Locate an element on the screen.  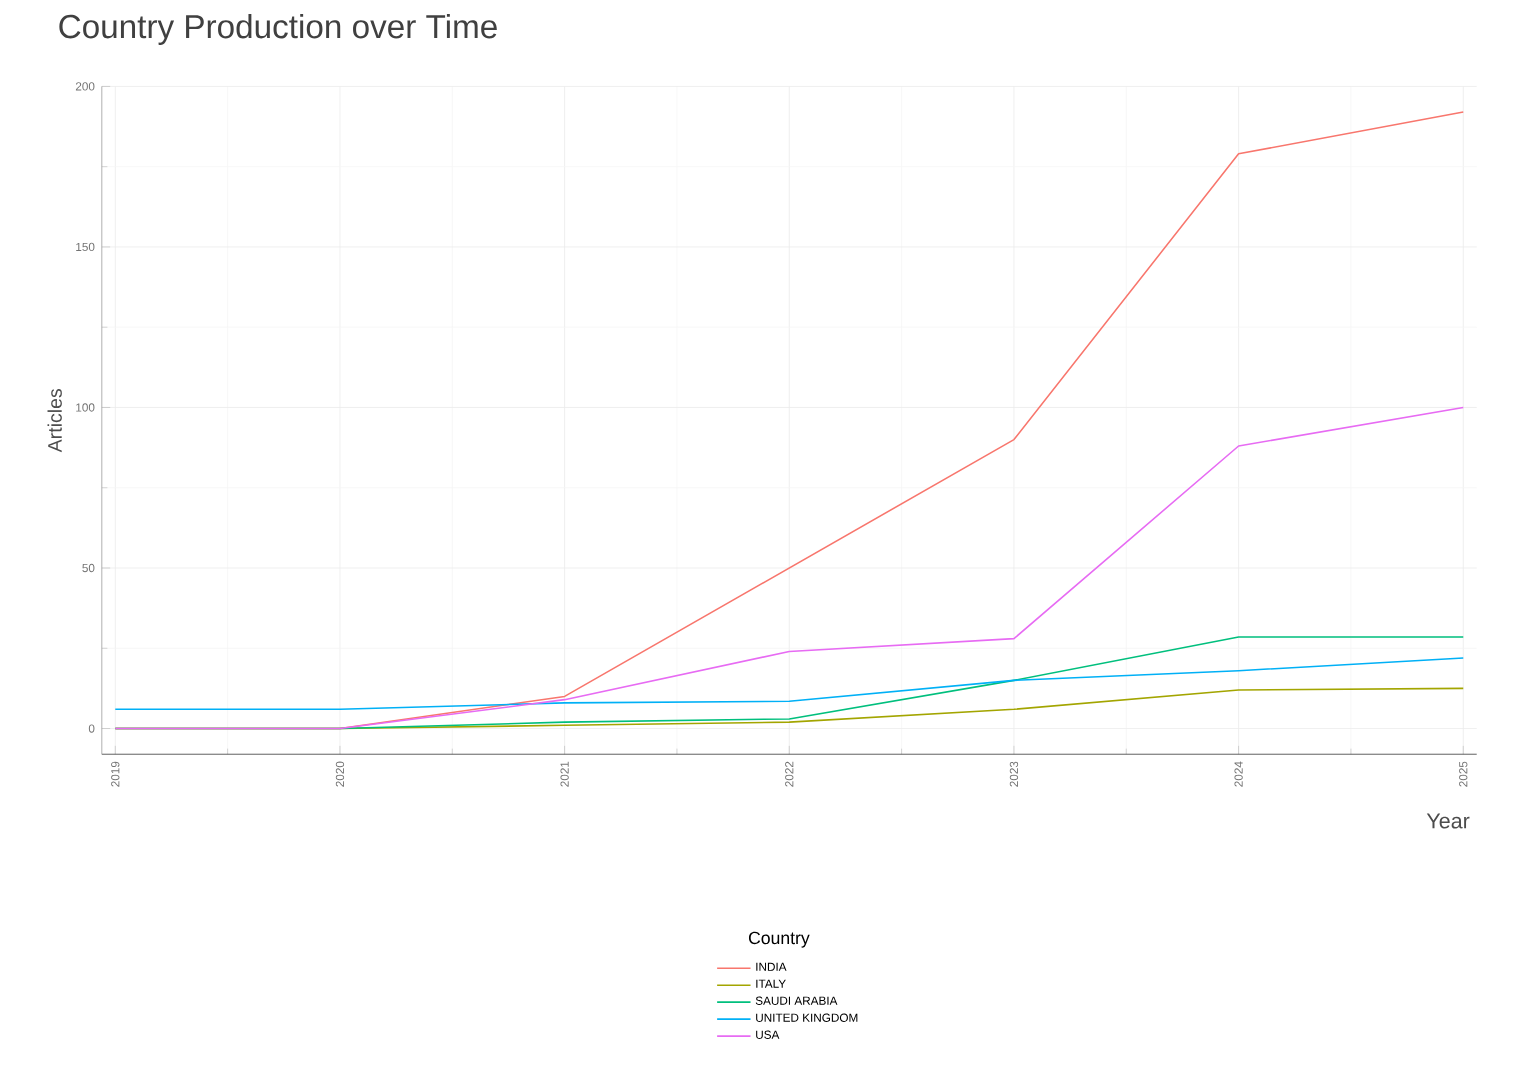
y-axis-title: Articles is located at coordinates (54, 420).